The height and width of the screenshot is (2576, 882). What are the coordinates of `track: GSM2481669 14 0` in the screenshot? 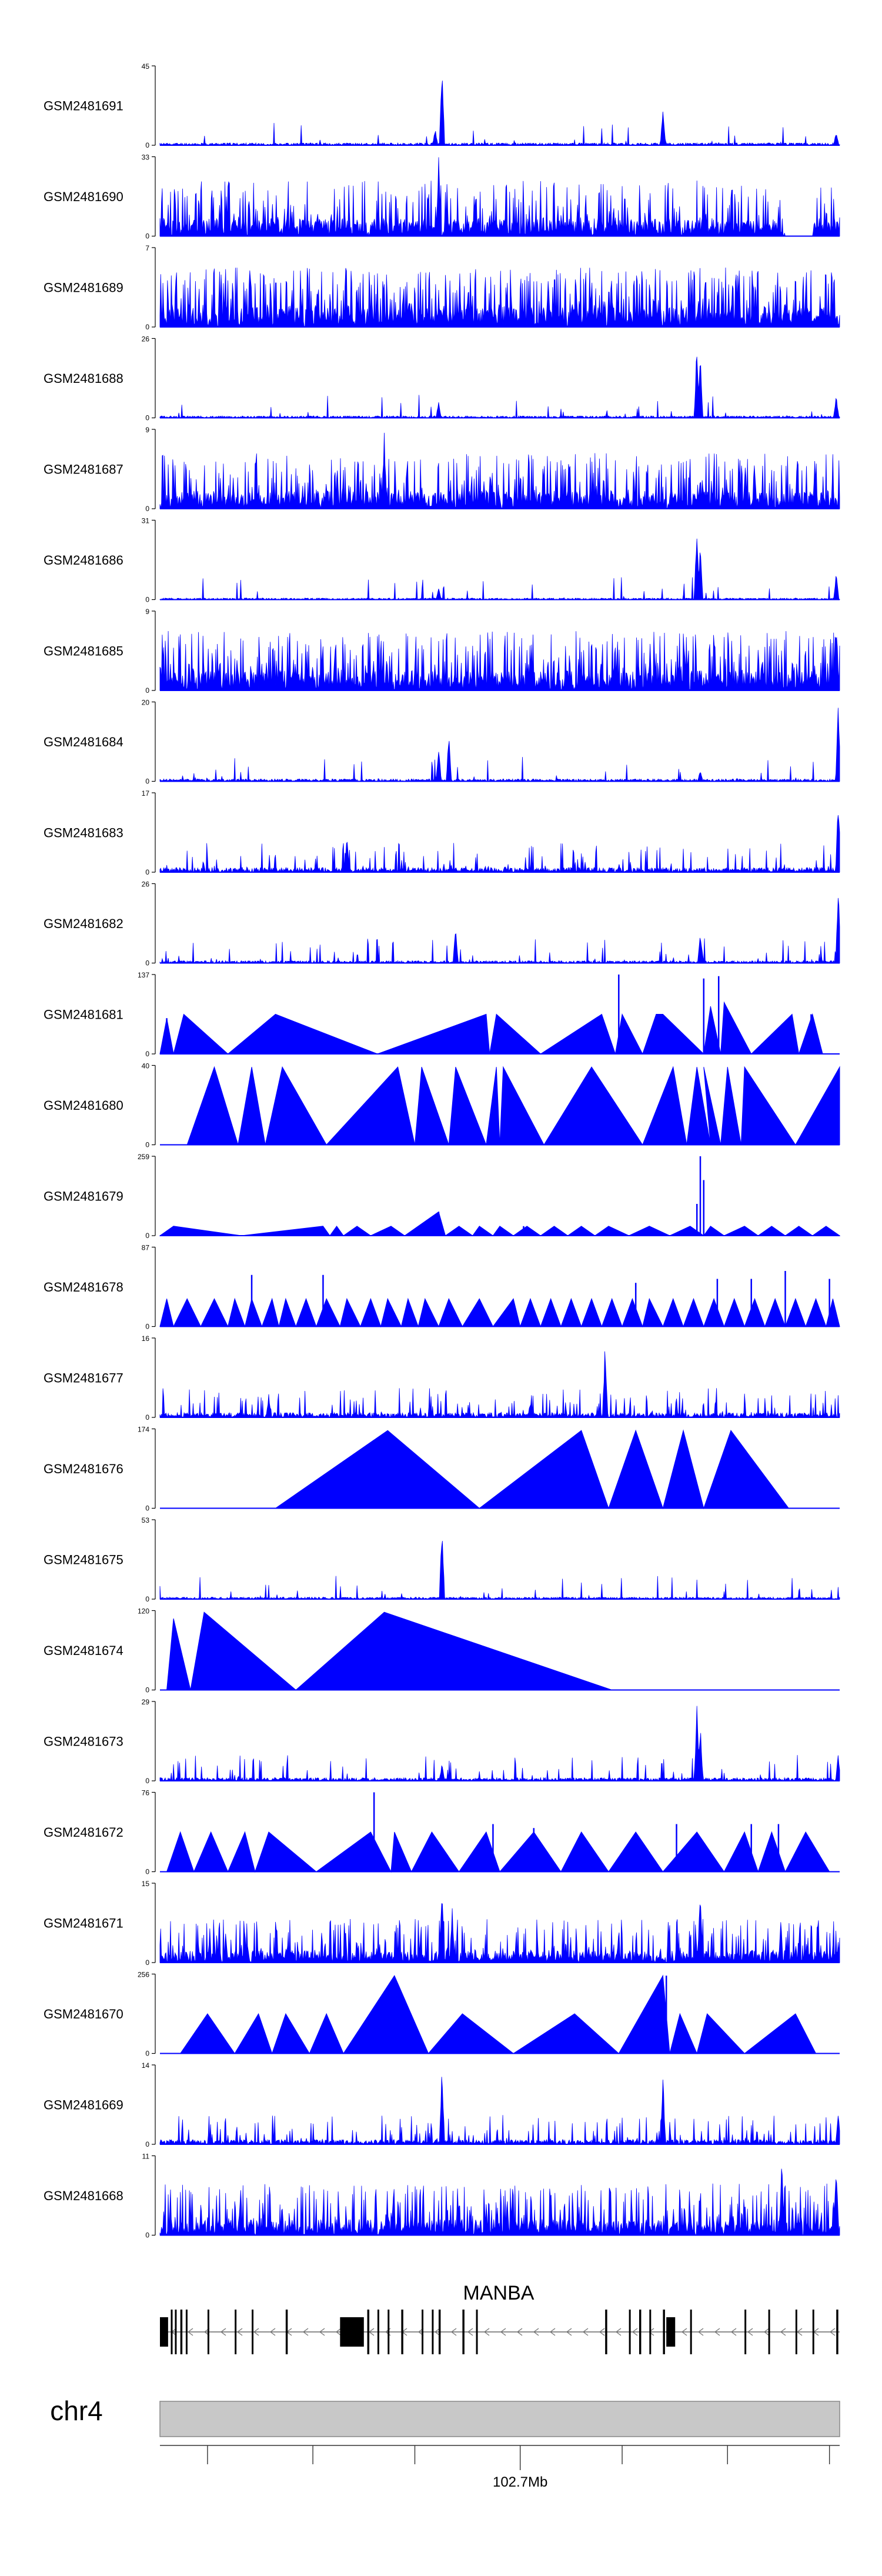 It's located at (442, 2104).